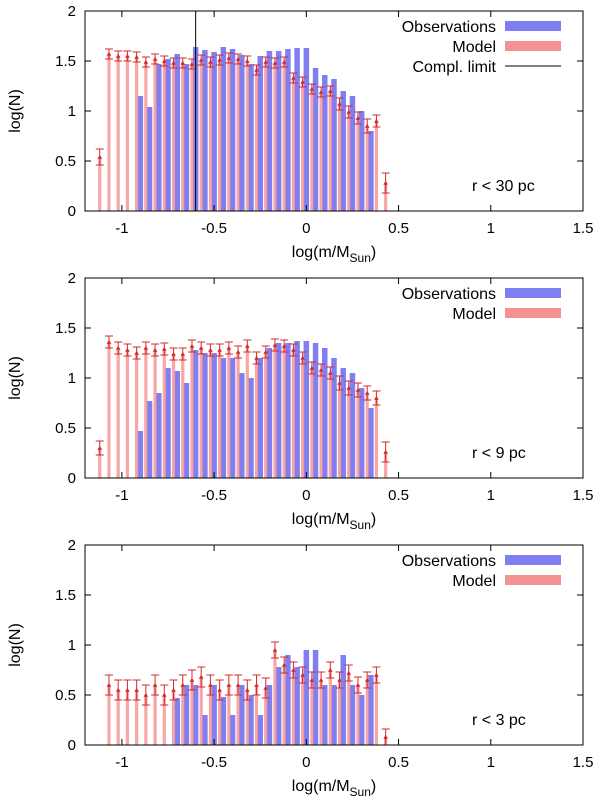 The height and width of the screenshot is (803, 600). What do you see at coordinates (499, 720) in the screenshot?
I see `radius-annotation: r < 3 pc` at bounding box center [499, 720].